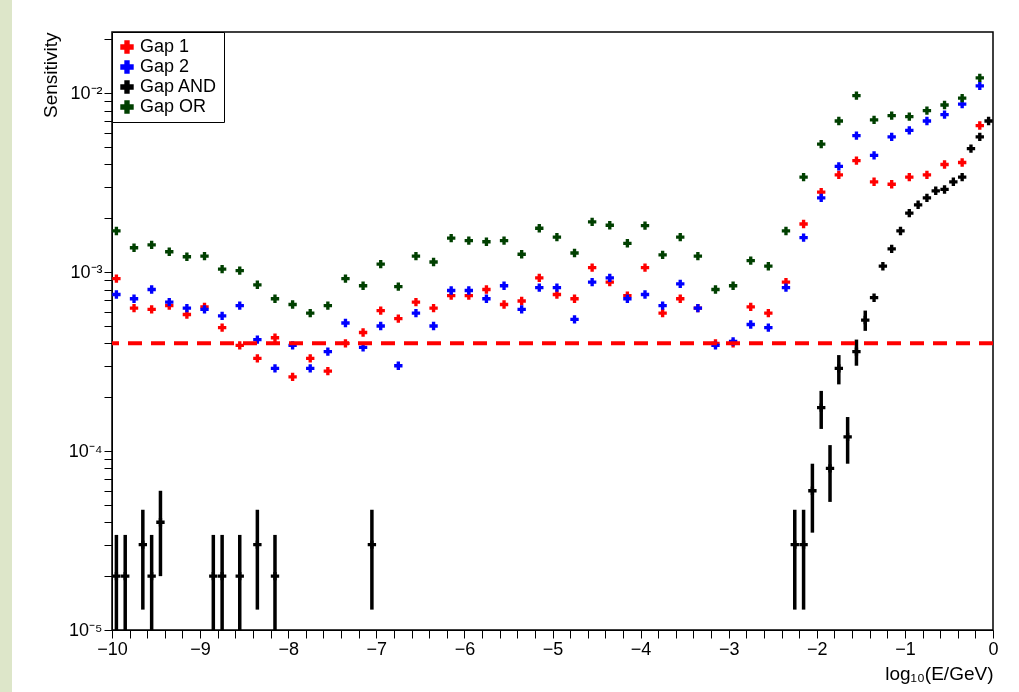 Image resolution: width=1019 pixels, height=692 pixels. Describe the element at coordinates (85, 450) in the screenshot. I see `y-tick-label: 10⁻⁴` at that location.